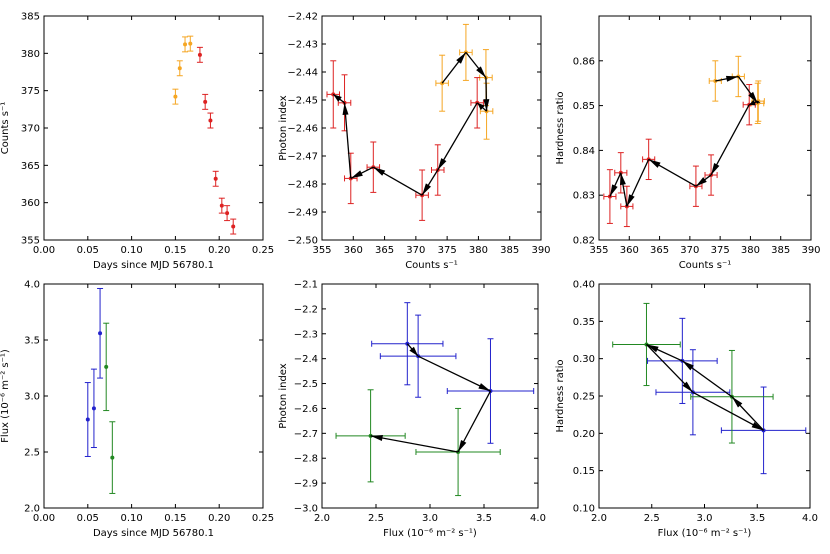 The image size is (830, 554). What do you see at coordinates (219, 518) in the screenshot?
I see `x-tick-label: 0.20` at bounding box center [219, 518].